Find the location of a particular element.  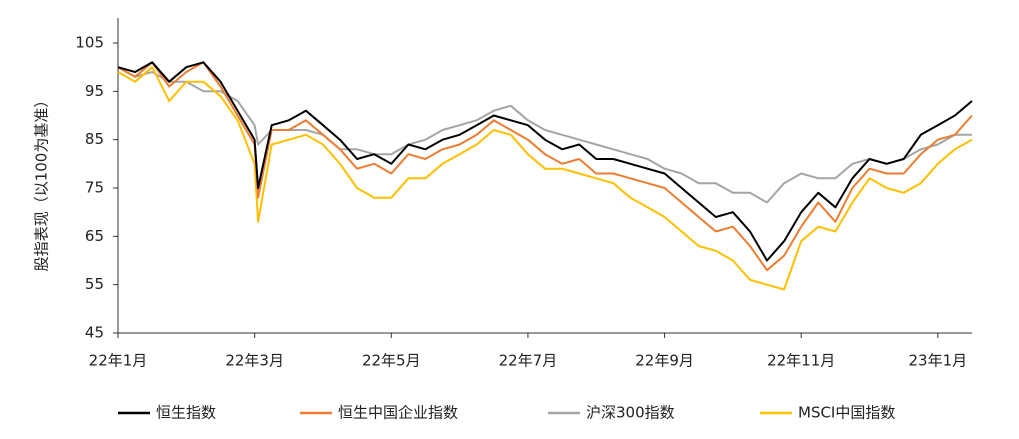

legend-label: 恒生中国企业指数 is located at coordinates (398, 413).